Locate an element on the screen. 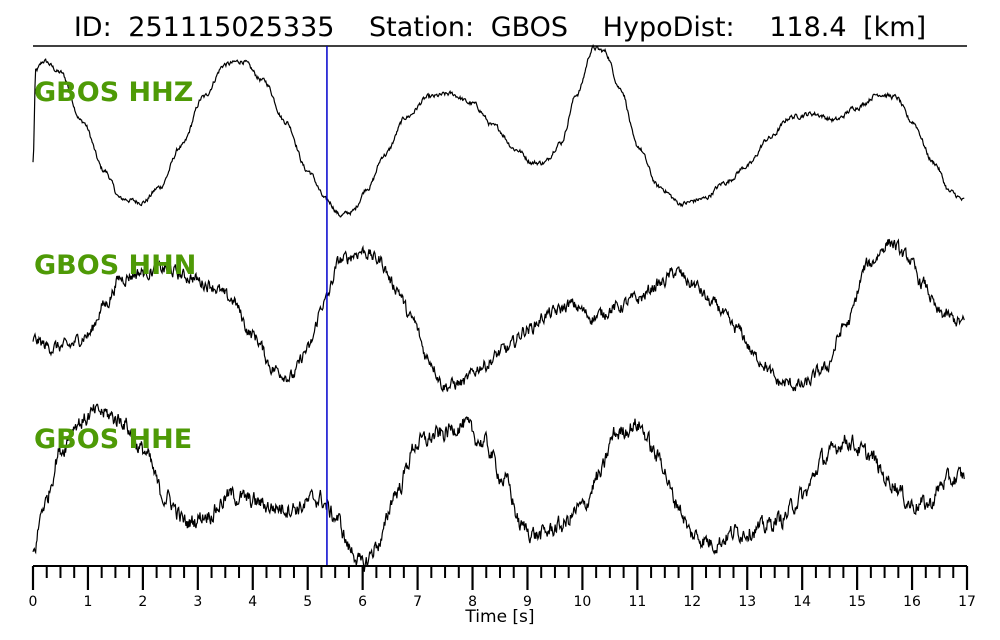  station-label: Station: is located at coordinates (421, 27).